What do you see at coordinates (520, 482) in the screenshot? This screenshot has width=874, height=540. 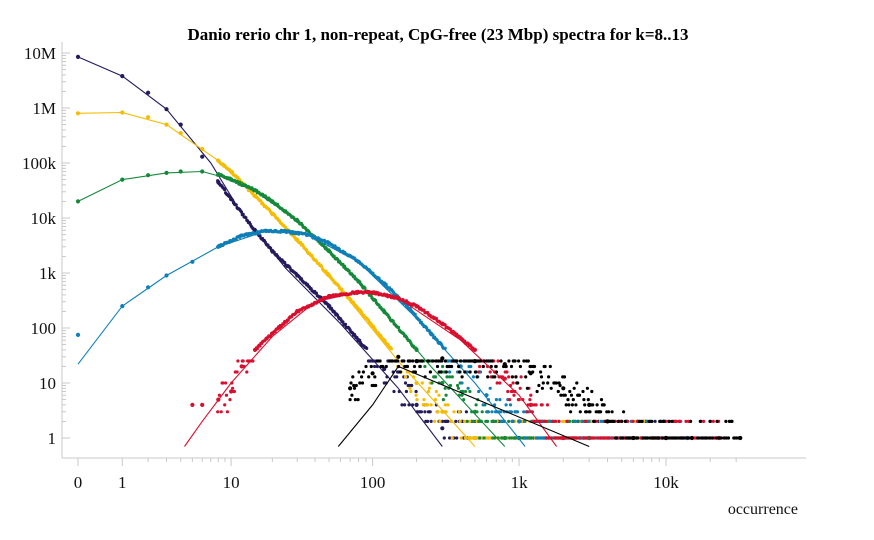 I see `x-tick-label-4: 1k` at bounding box center [520, 482].